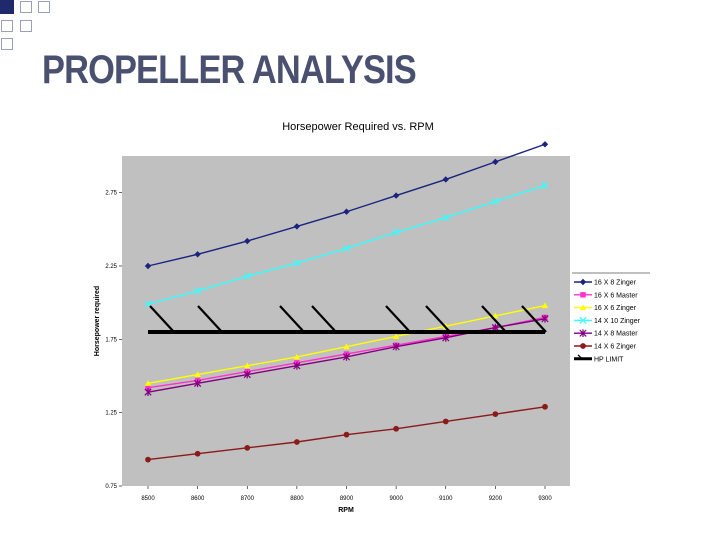  What do you see at coordinates (347, 319) in the screenshot?
I see `series-hp-limit` at bounding box center [347, 319].